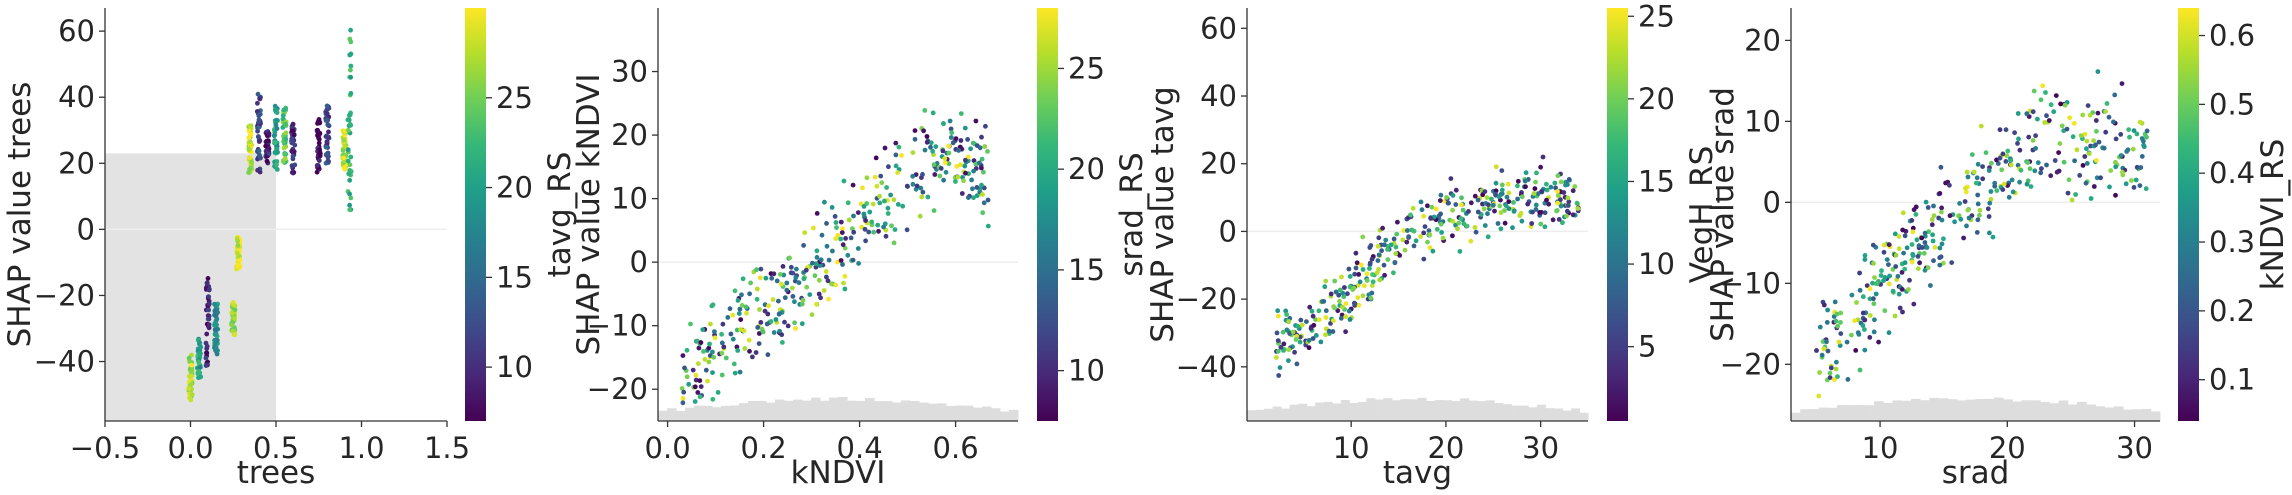 This screenshot has width=2292, height=495. I want to click on scatter-points, so click(835, 257).